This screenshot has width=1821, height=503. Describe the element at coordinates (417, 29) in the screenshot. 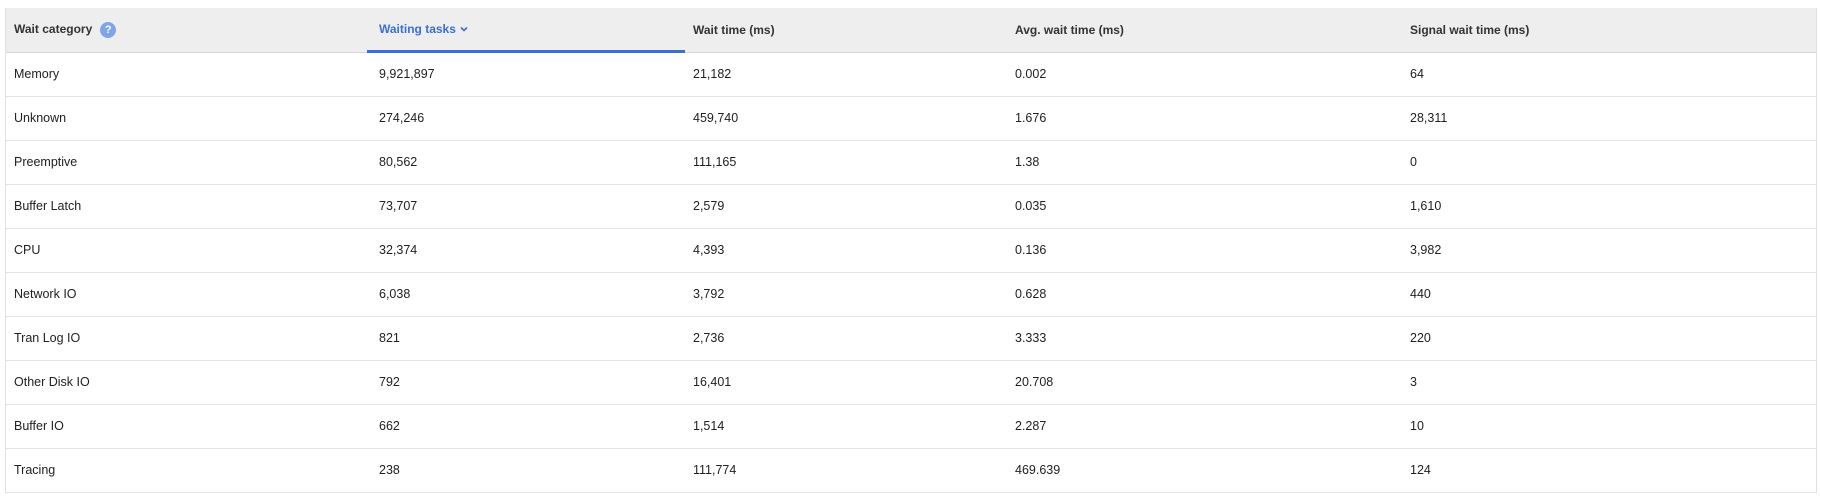

I see `column-header-label: Waiting tasks` at that location.